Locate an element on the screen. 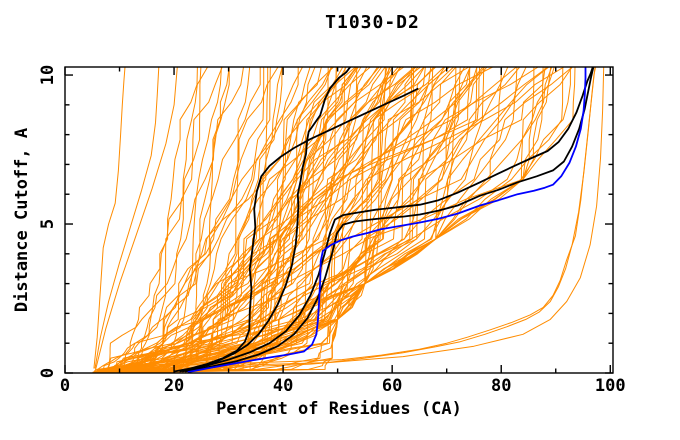 Image resolution: width=680 pixels, height=440 pixels. x-tick-label: 80 is located at coordinates (501, 386).